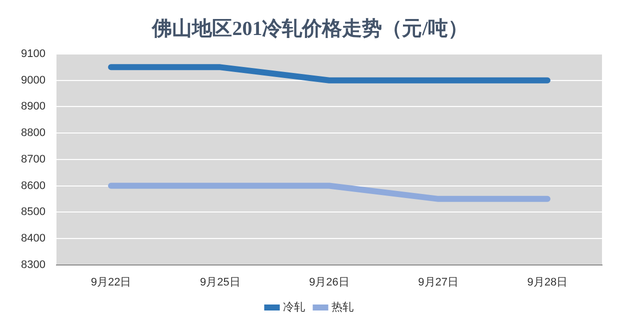  Describe the element at coordinates (111, 282) in the screenshot. I see `x-tick-label: 9月22日` at that location.